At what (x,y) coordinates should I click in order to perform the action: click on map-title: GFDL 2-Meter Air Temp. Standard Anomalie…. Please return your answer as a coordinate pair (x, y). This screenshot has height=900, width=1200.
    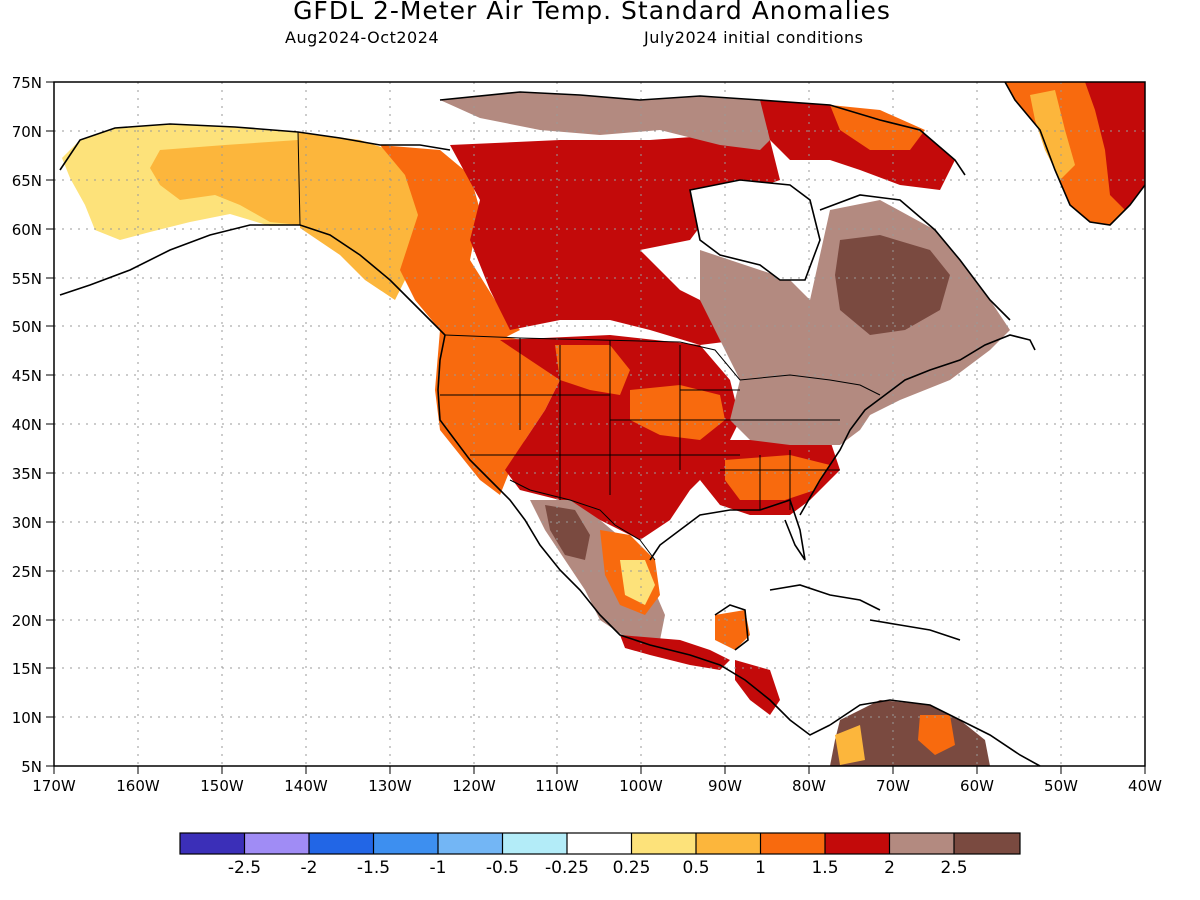
    Looking at the image, I should click on (592, 12).